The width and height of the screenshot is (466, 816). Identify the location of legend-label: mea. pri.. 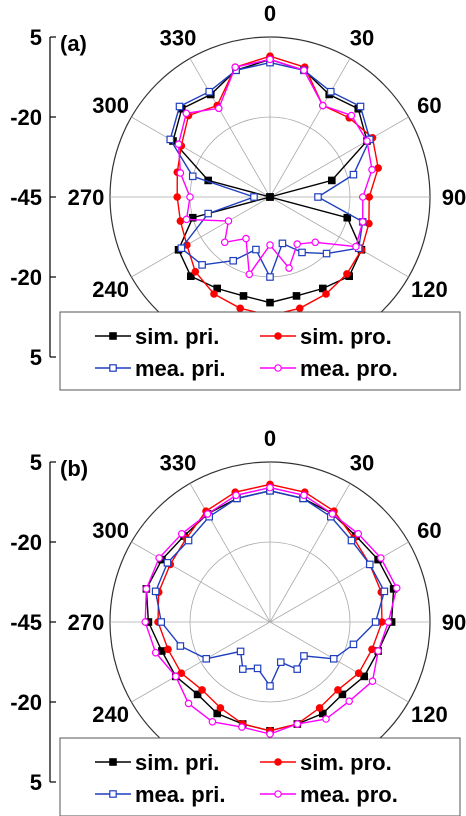
(180, 368).